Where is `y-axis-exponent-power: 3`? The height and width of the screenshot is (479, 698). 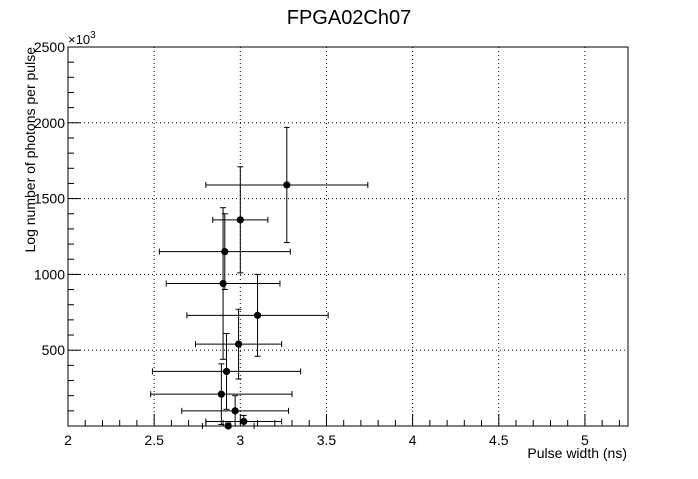
y-axis-exponent-power: 3 is located at coordinates (93, 35).